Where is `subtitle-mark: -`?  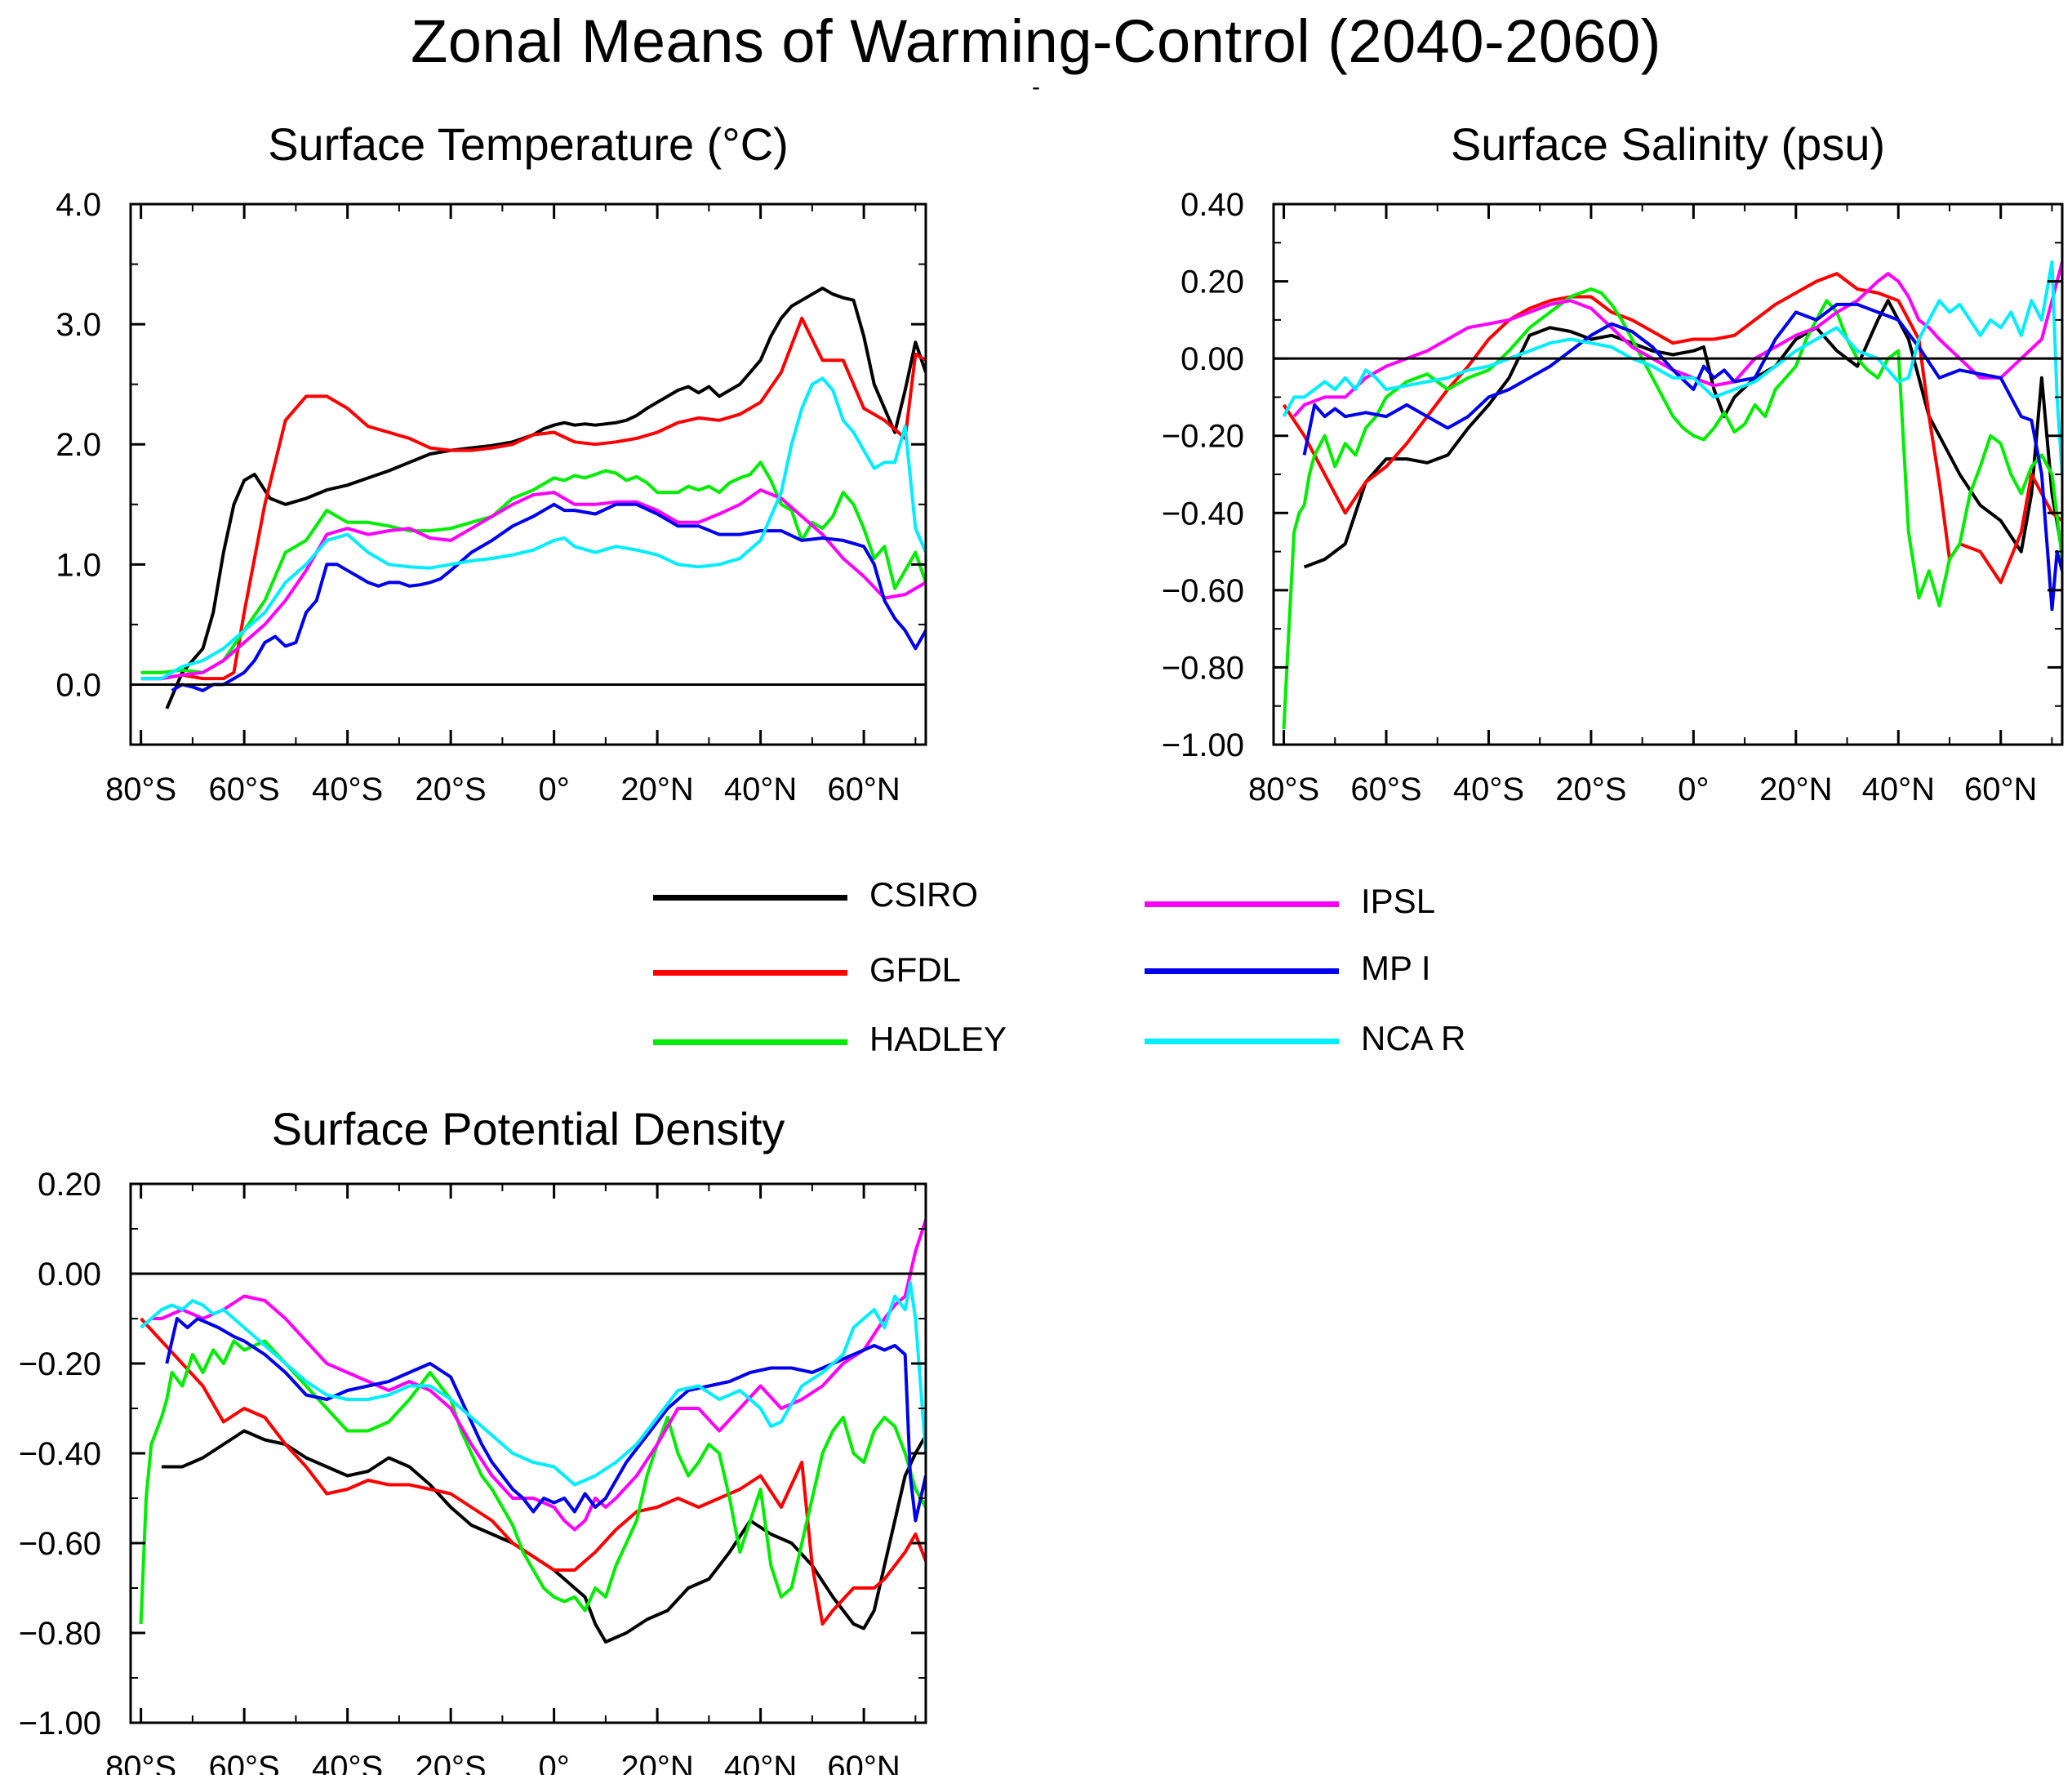 subtitle-mark: - is located at coordinates (1036, 87).